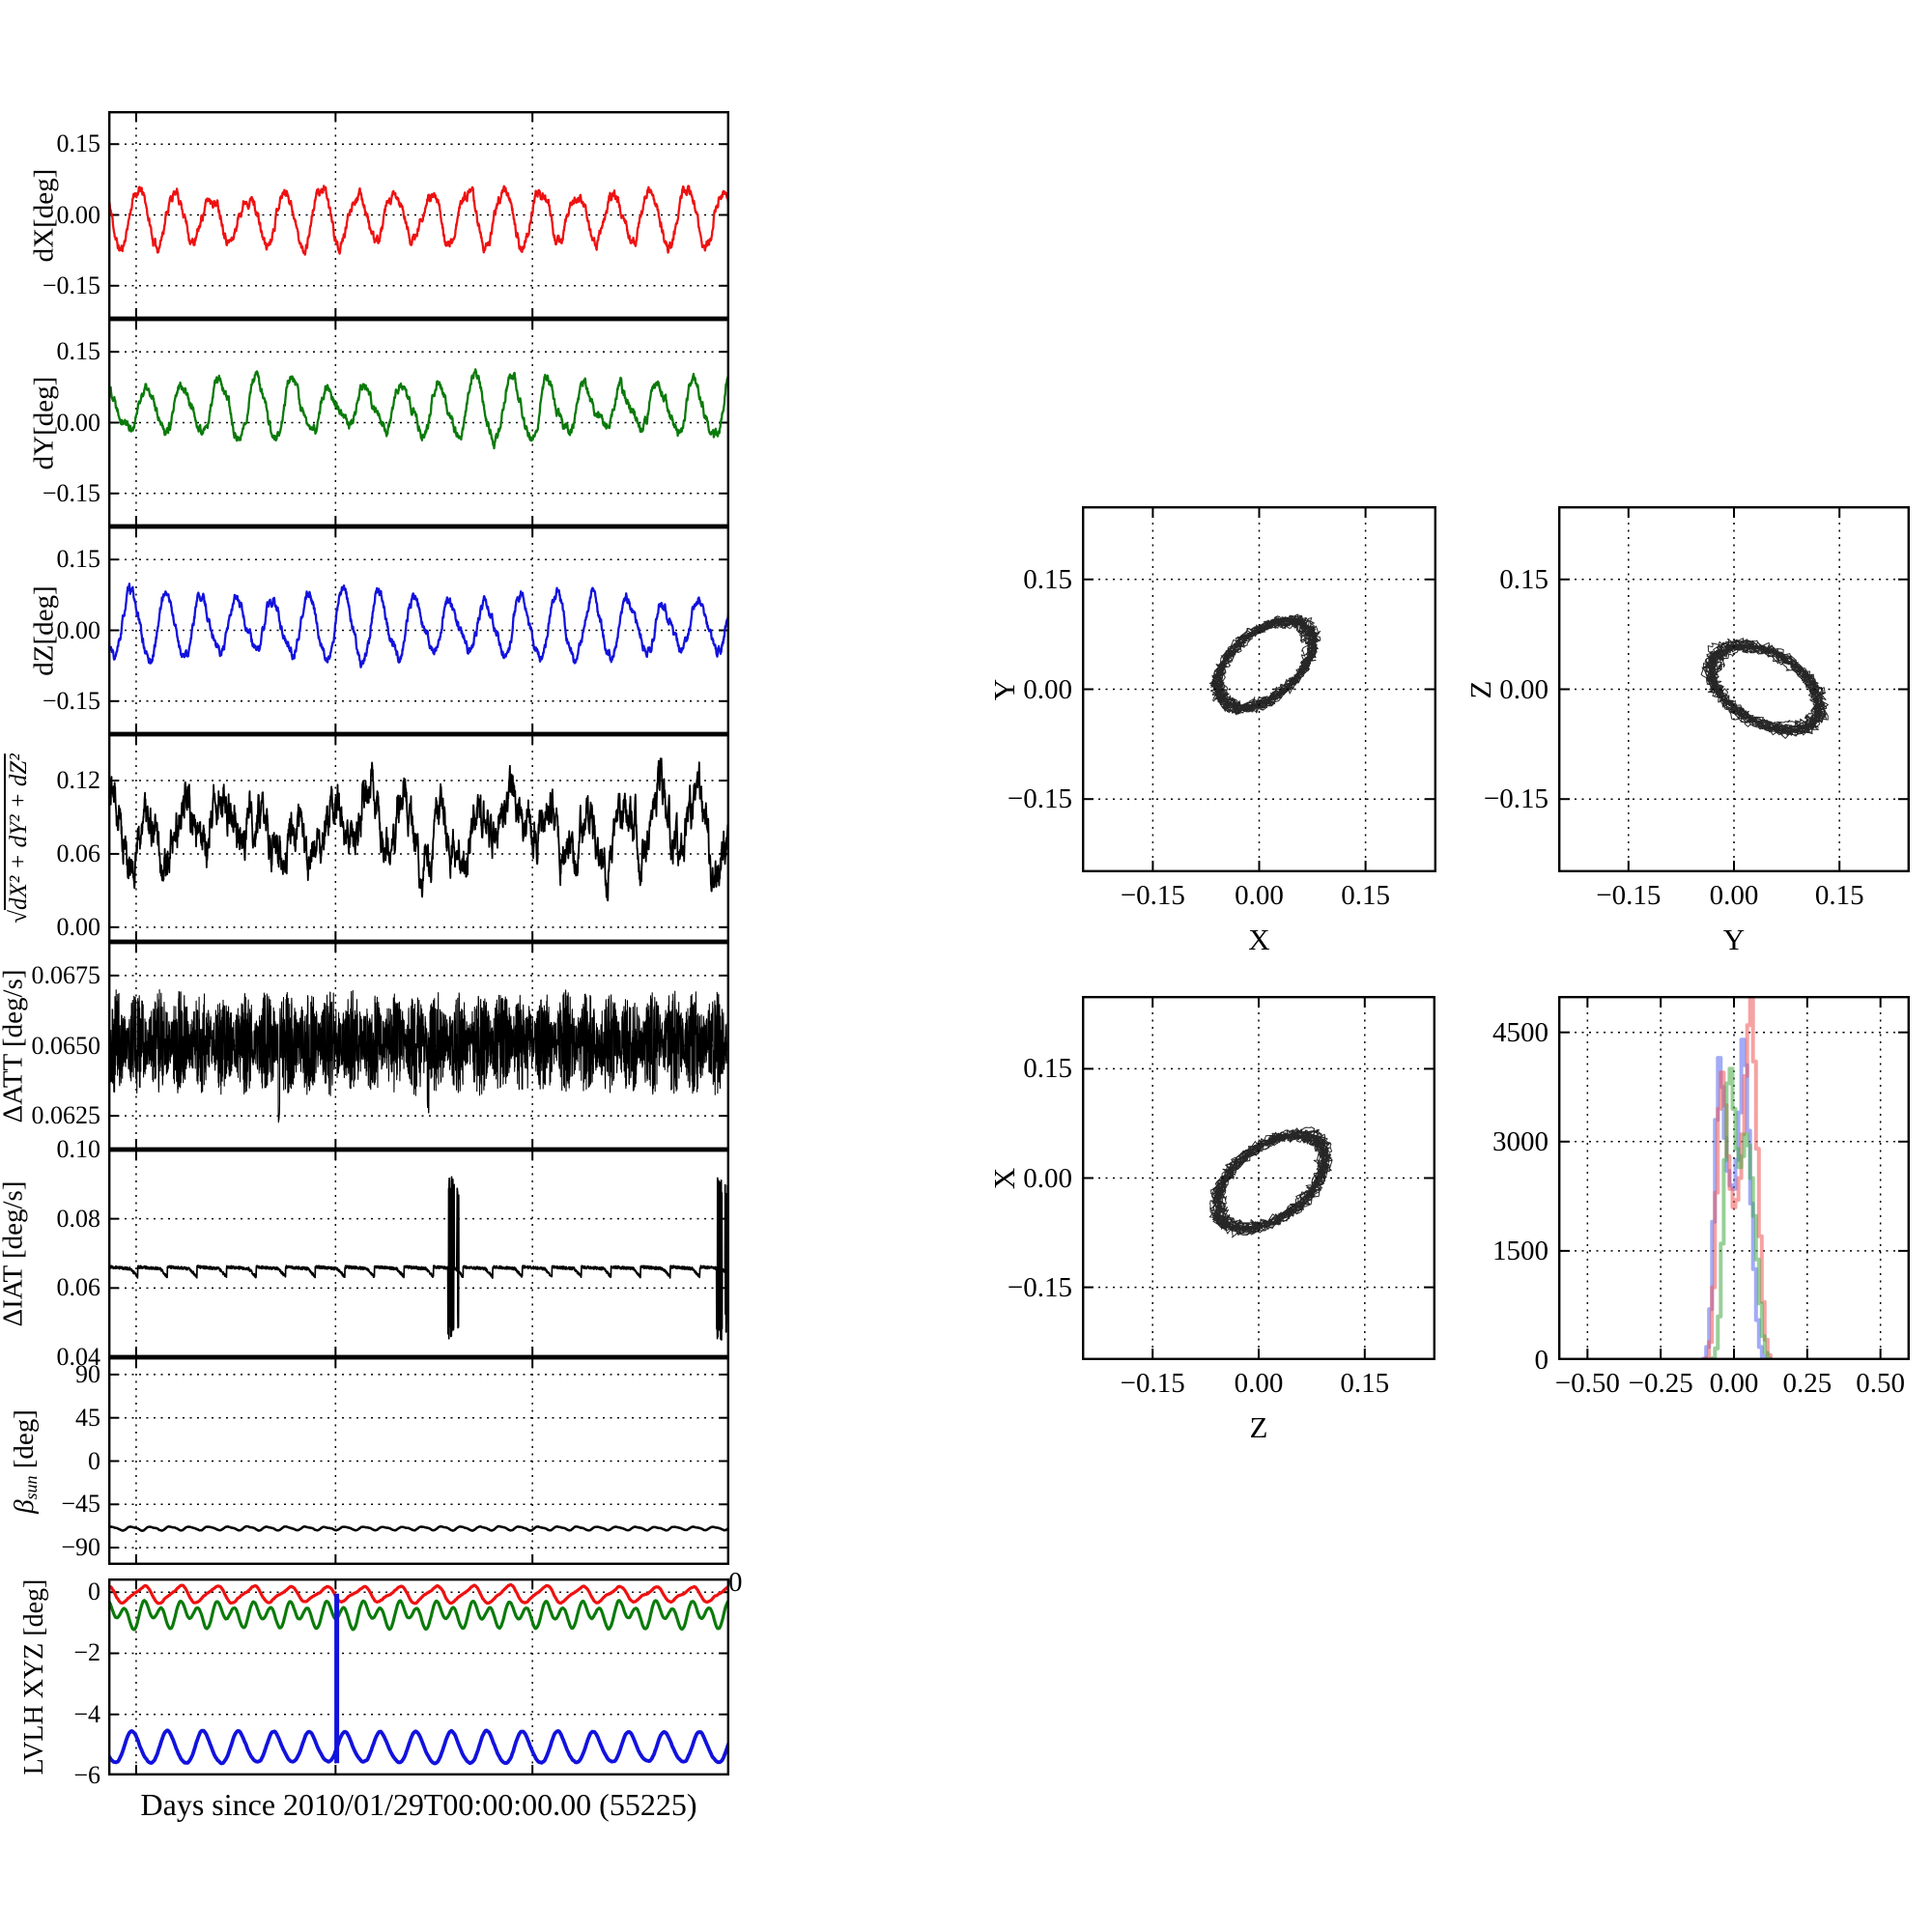 Image resolution: width=1932 pixels, height=1932 pixels. Describe the element at coordinates (80, 1504) in the screenshot. I see `bsun-ytick-label: −45` at that location.